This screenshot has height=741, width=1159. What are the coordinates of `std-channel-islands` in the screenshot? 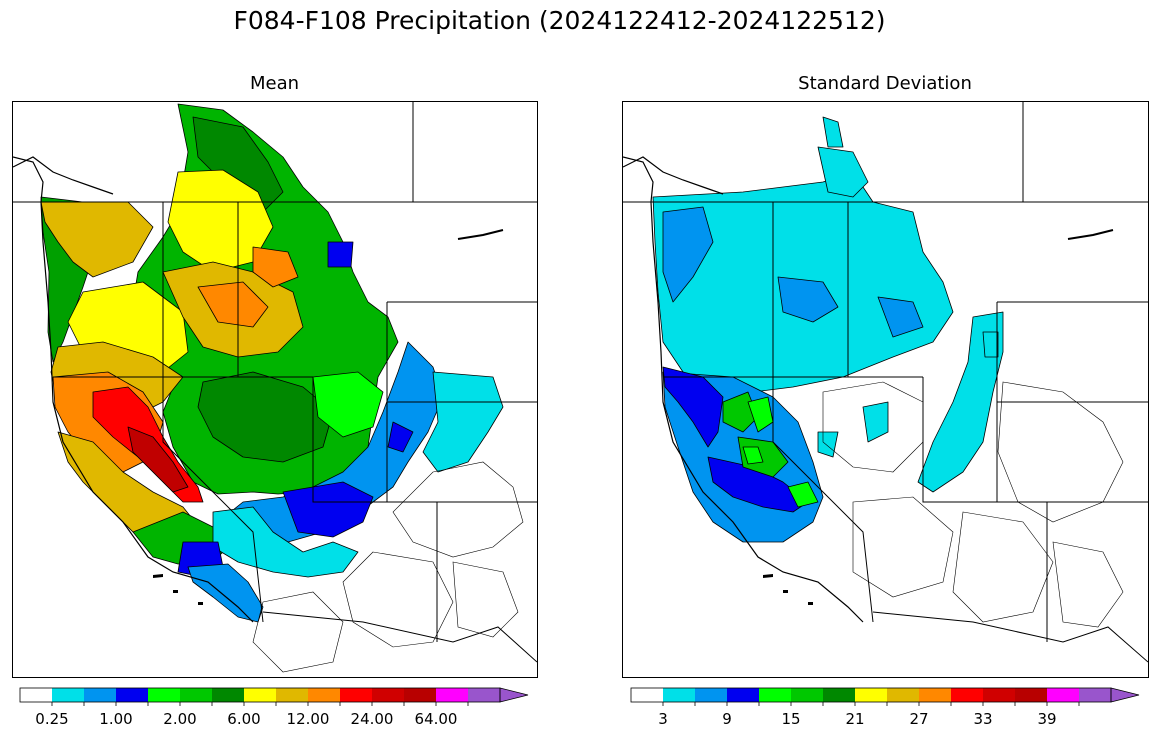 It's located at (788, 589).